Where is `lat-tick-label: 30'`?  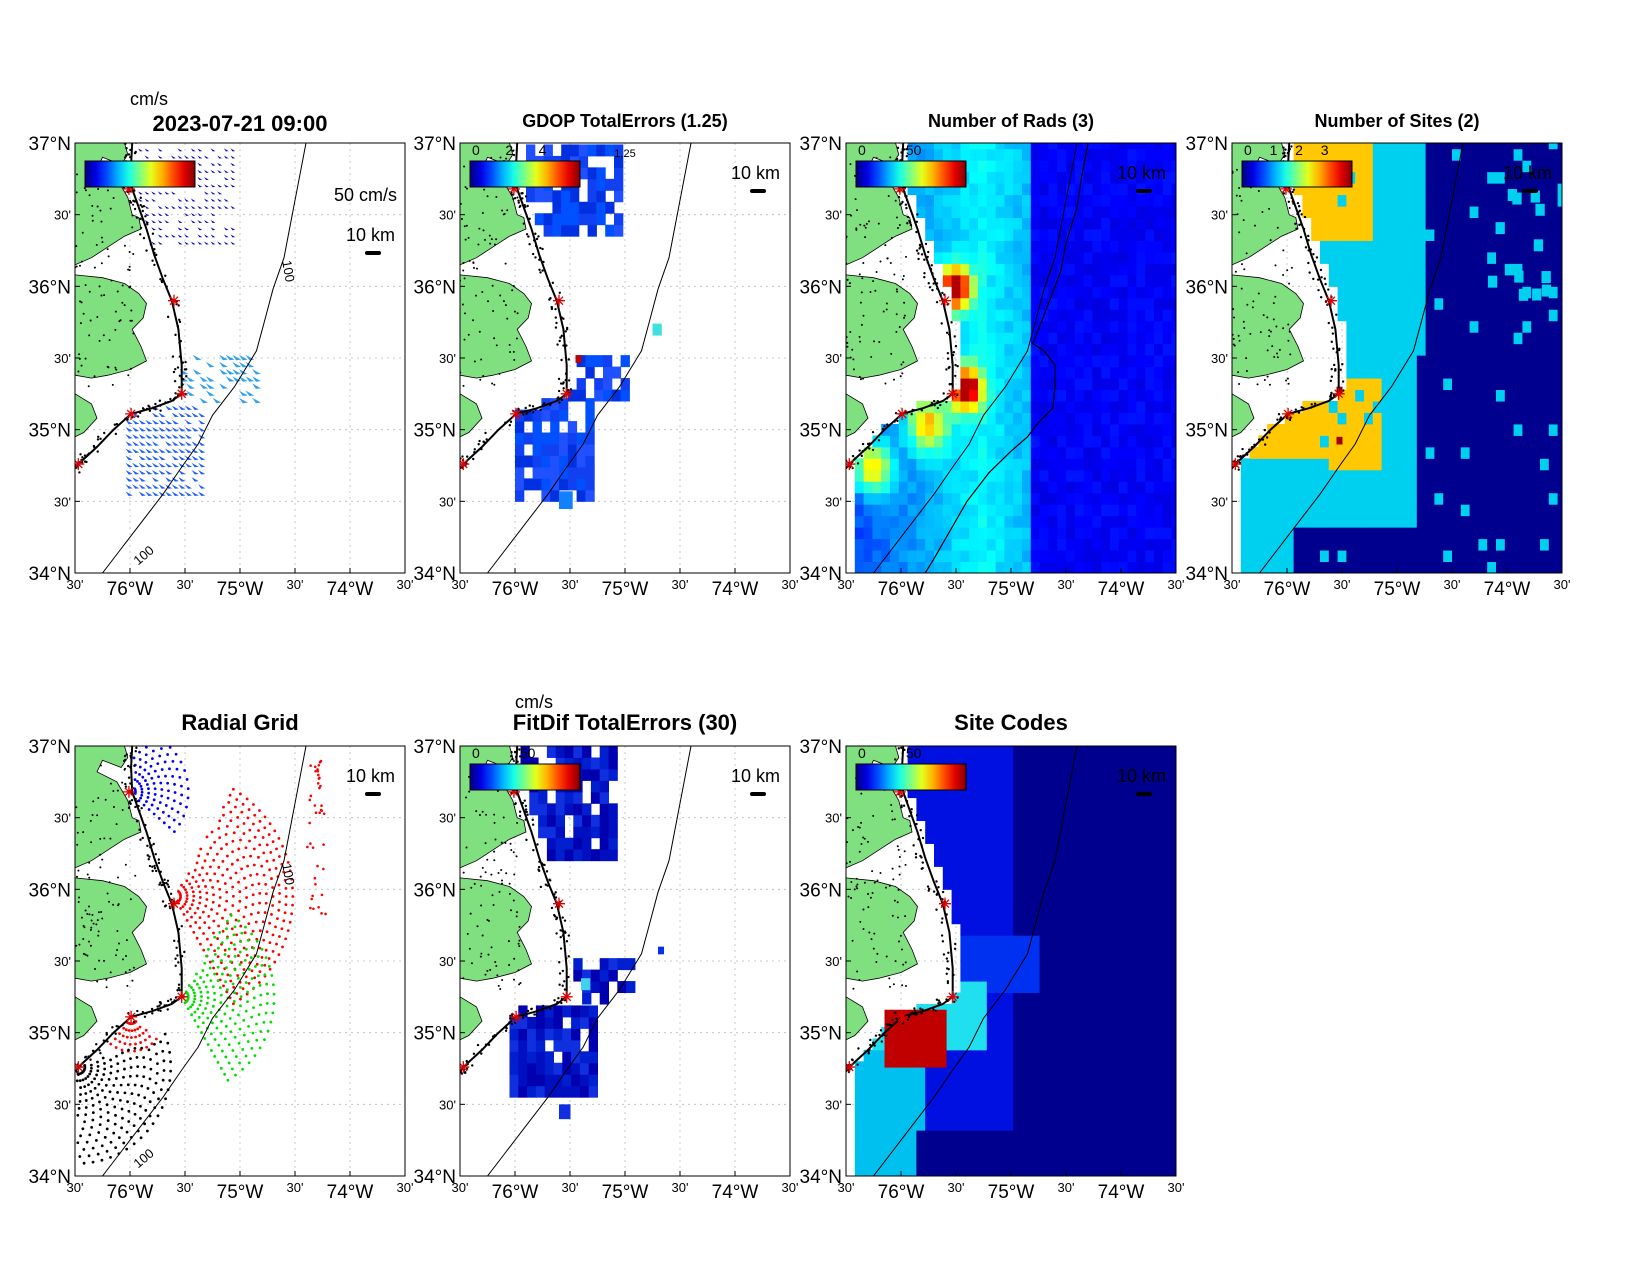
lat-tick-label: 30' is located at coordinates (833, 501).